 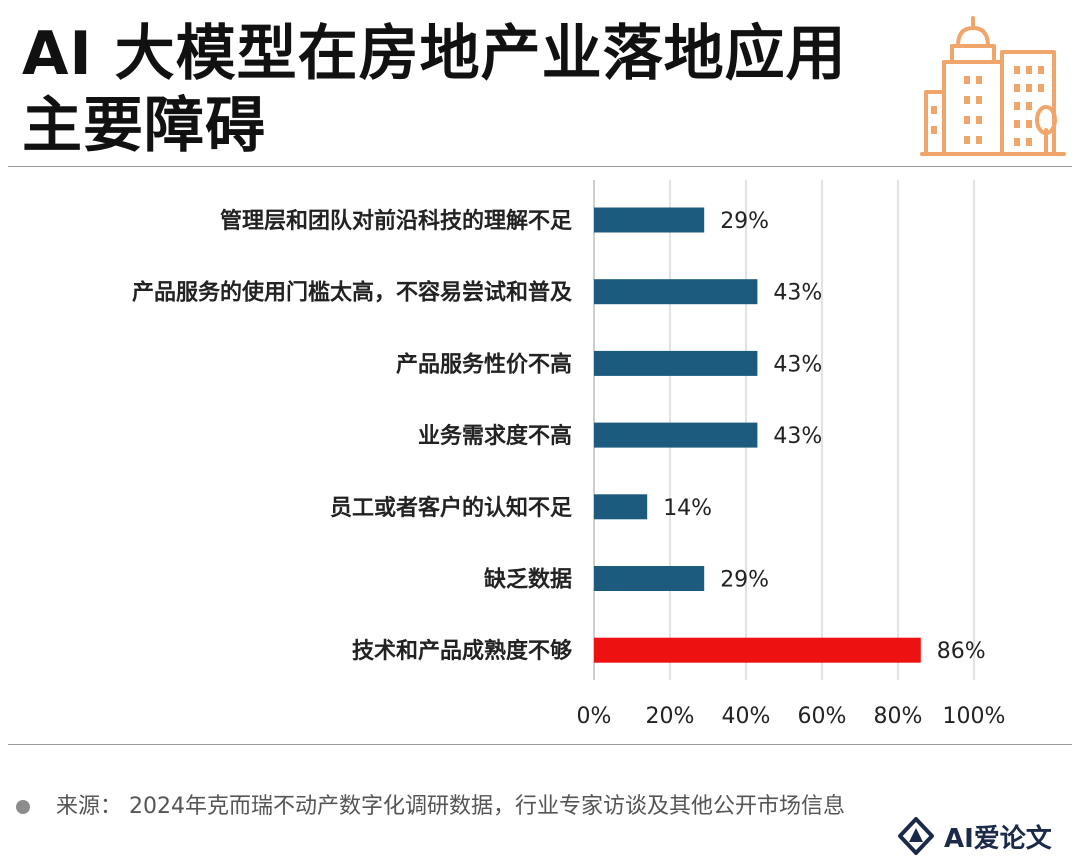 What do you see at coordinates (451, 508) in the screenshot?
I see `category-label-4: 员工或者客户的认知不足` at bounding box center [451, 508].